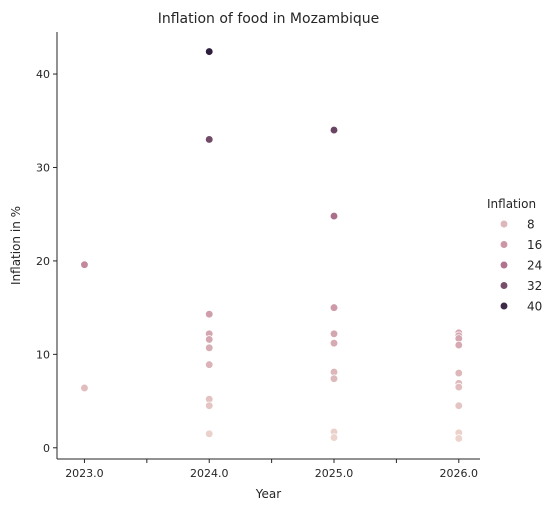 This screenshot has height=512, width=557. I want to click on x-tick-label: 2025.0, so click(334, 473).